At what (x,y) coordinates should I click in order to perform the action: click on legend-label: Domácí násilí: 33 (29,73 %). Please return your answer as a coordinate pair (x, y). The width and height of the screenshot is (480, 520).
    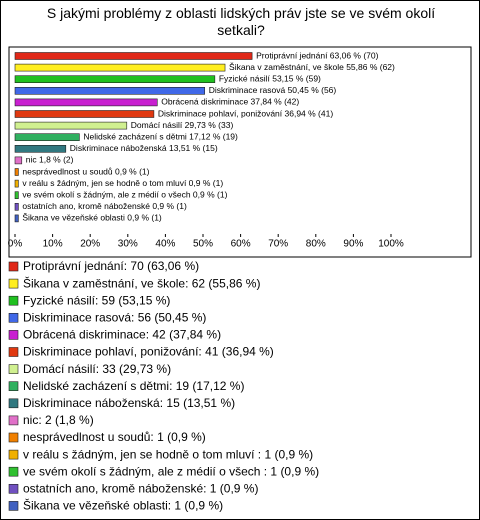
    Looking at the image, I should click on (97, 369).